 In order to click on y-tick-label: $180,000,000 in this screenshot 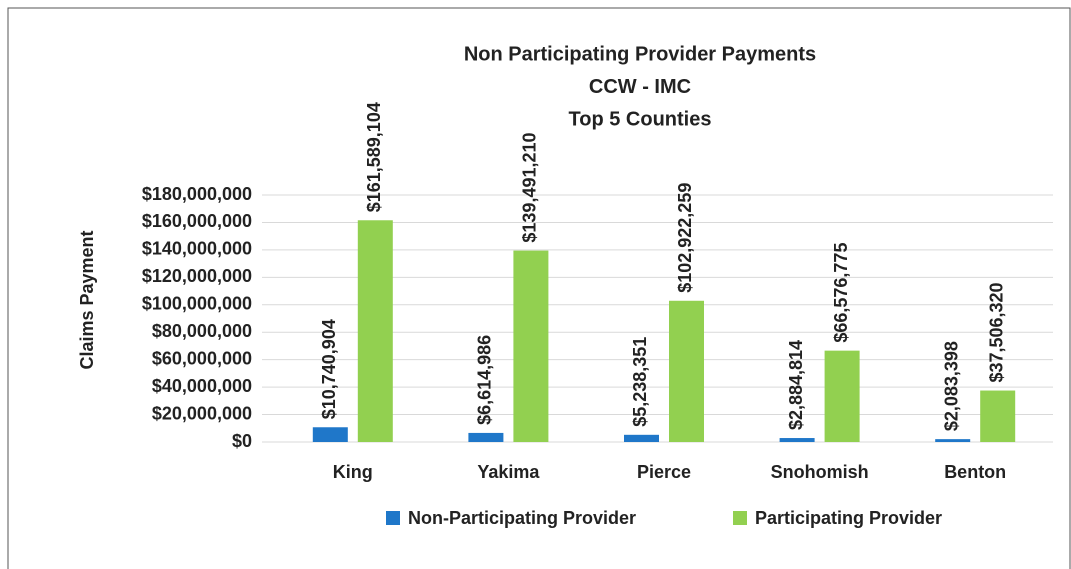, I will do `click(197, 194)`.